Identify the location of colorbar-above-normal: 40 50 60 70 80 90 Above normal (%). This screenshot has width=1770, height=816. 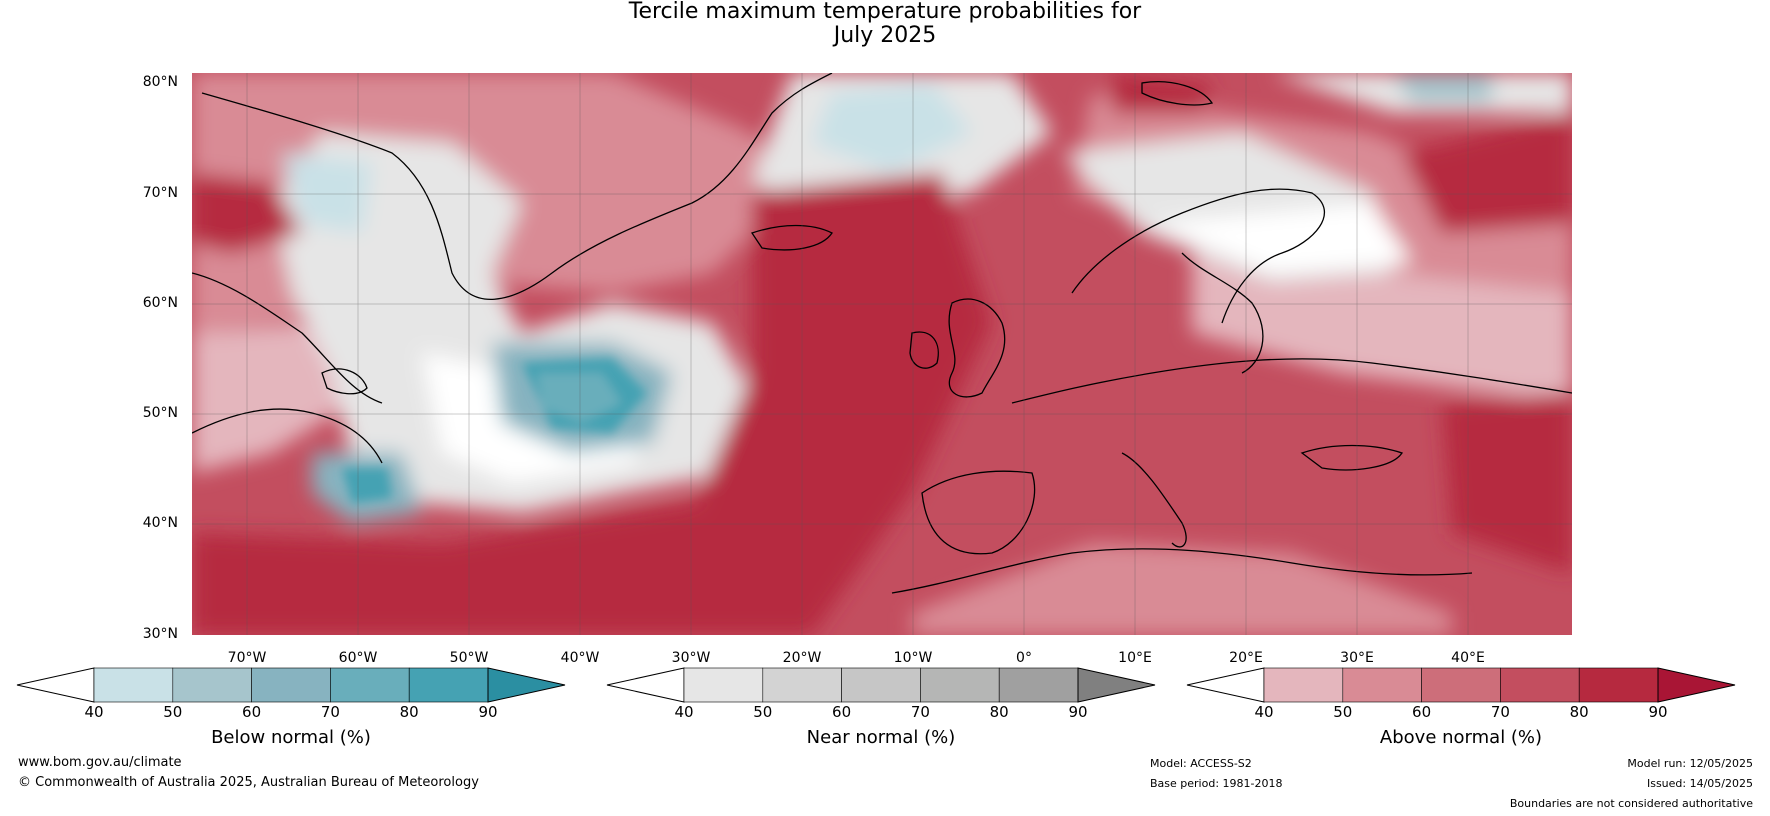
(1461, 707).